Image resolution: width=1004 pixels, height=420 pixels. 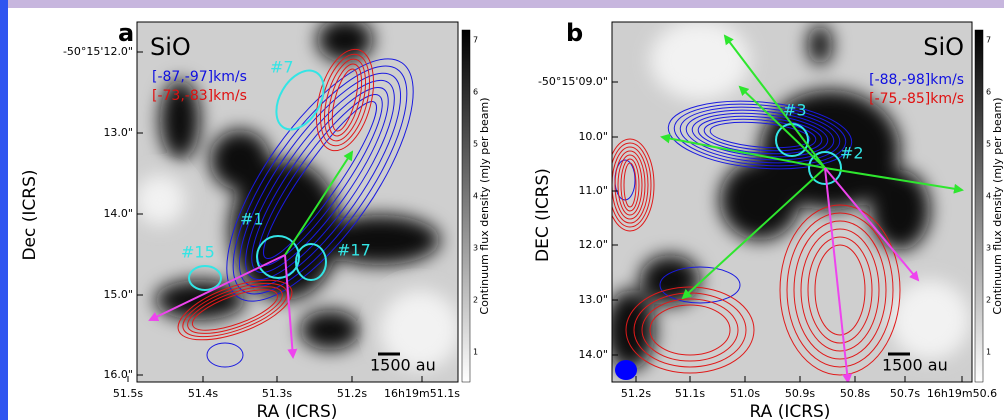 What do you see at coordinates (593, 244) in the screenshot?
I see `y-tick-label: 12.0"` at bounding box center [593, 244].